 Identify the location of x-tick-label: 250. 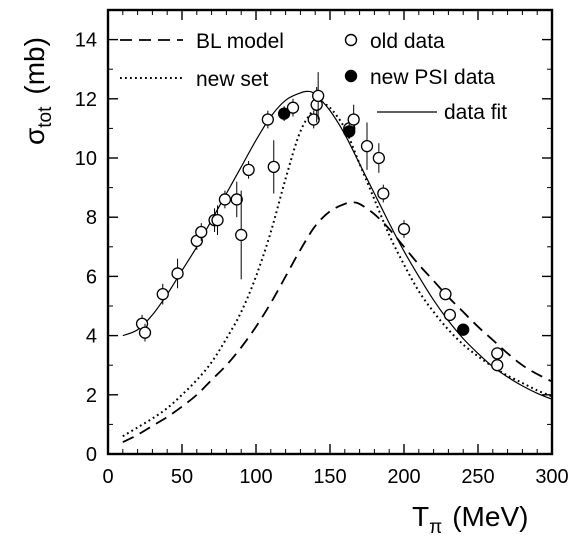
(477, 477).